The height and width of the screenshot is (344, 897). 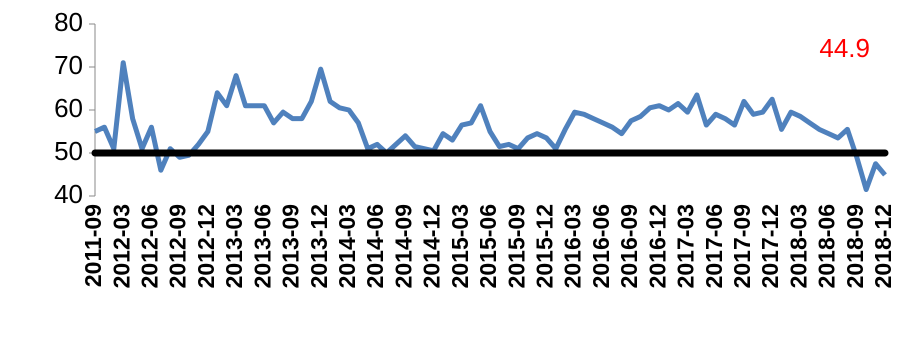 What do you see at coordinates (375, 246) in the screenshot?
I see `x-tick-label: 2014-06` at bounding box center [375, 246].